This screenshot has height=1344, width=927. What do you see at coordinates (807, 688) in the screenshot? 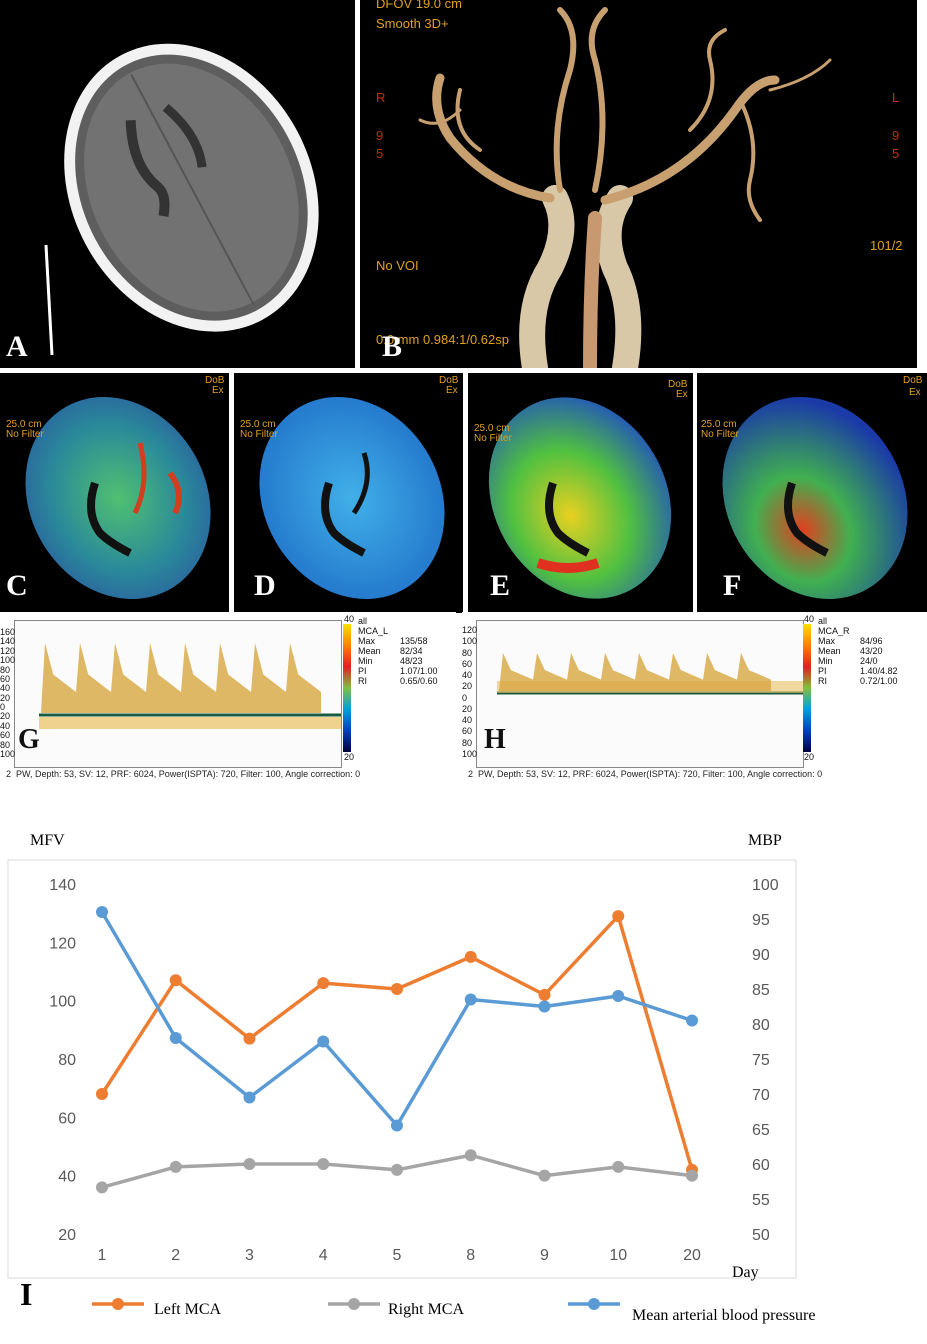
I see `h-colorbar` at bounding box center [807, 688].